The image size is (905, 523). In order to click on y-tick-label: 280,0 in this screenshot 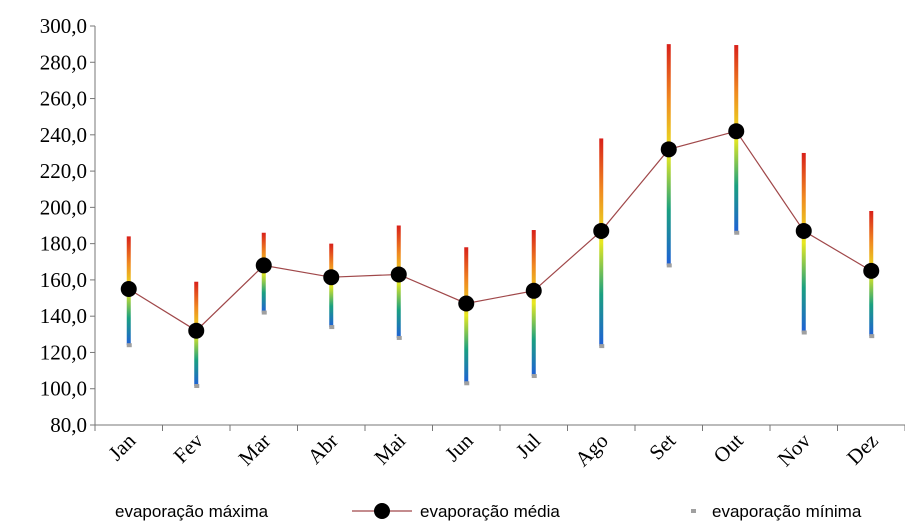, I will do `click(63, 62)`.